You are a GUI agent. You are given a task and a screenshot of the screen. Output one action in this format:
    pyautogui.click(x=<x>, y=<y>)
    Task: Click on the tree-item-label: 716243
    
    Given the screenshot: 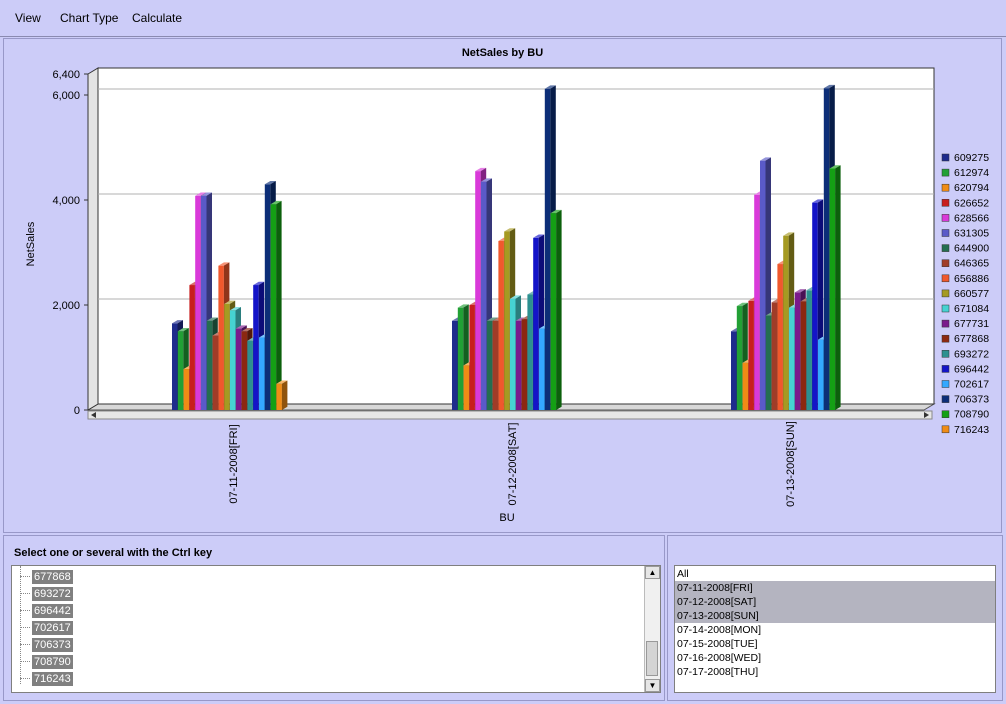 What is the action you would take?
    pyautogui.click(x=52, y=679)
    